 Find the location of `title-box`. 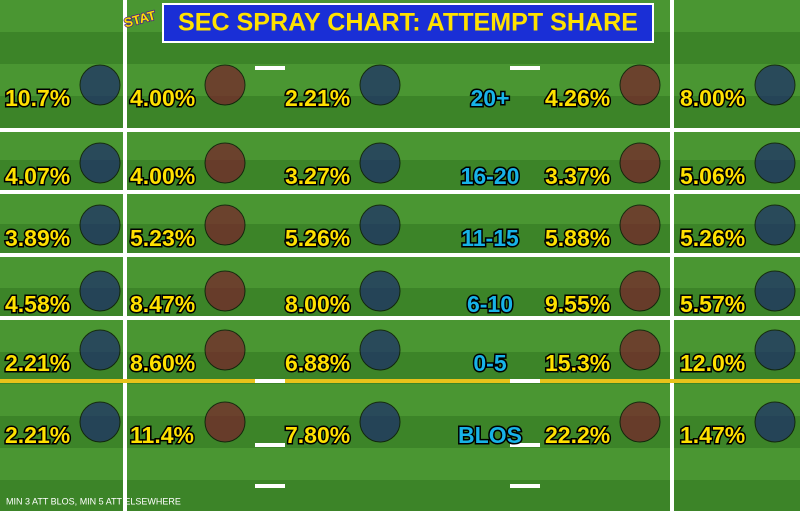

title-box is located at coordinates (408, 23).